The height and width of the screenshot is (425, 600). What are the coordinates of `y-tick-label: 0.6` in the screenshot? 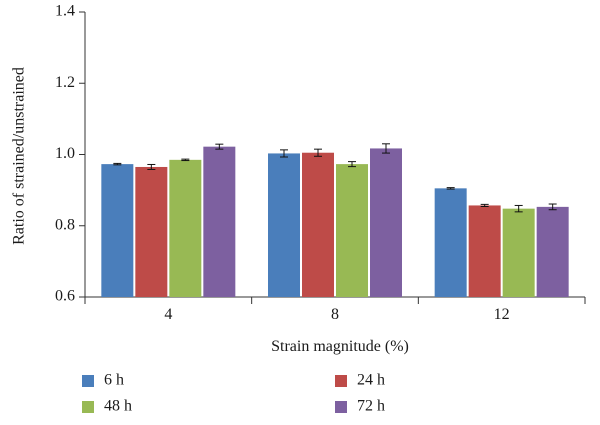 It's located at (65, 296).